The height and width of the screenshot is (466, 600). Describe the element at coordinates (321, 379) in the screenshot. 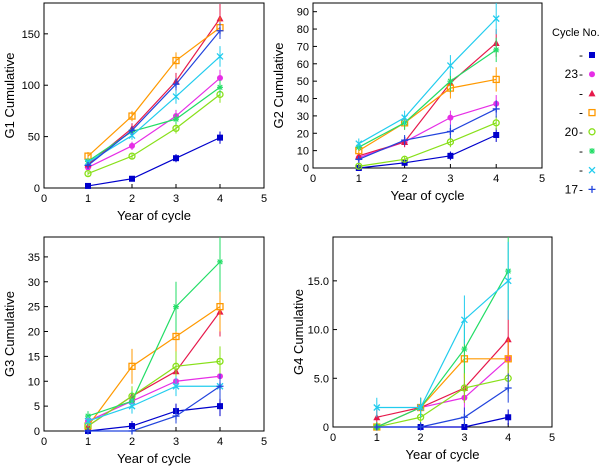

I see `y-tick-label: 5.0` at that location.